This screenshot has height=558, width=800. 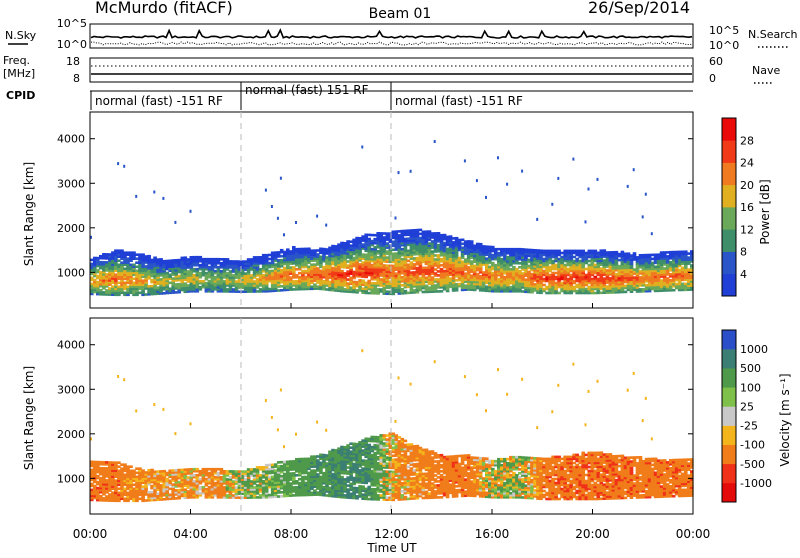 I want to click on nsky-trace-line, so click(x=391, y=34).